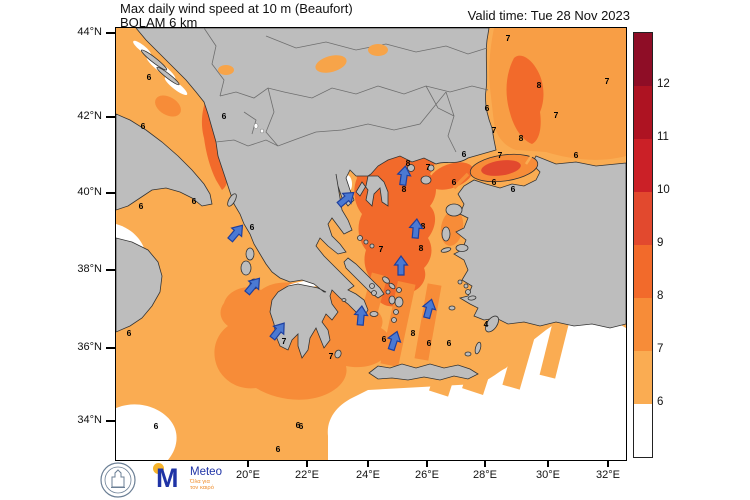  I want to click on model-subtitle: BOLAM 6 km, so click(159, 22).